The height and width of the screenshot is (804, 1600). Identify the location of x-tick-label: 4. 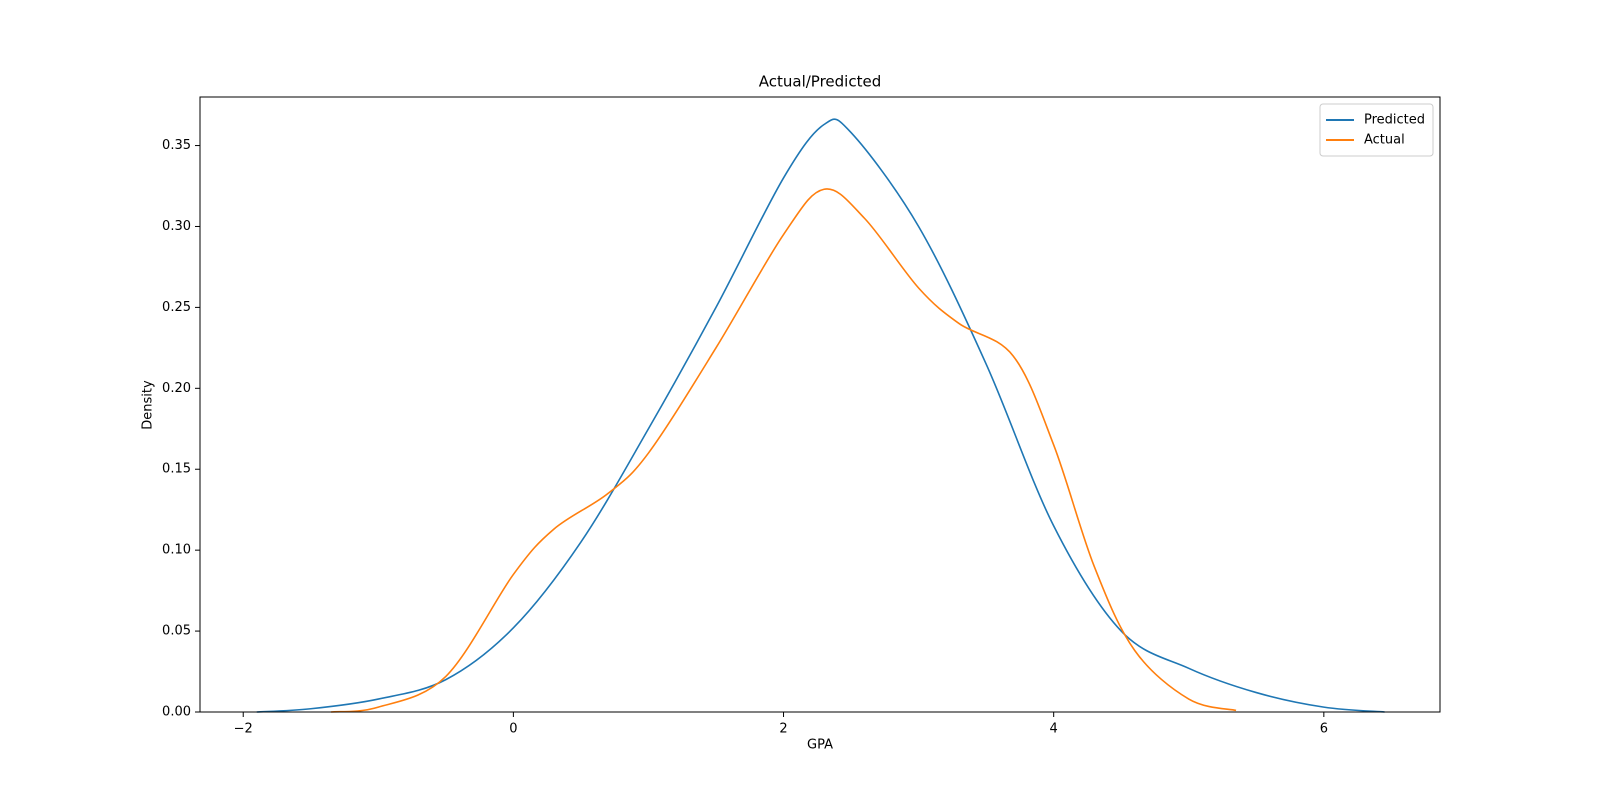
(1054, 729).